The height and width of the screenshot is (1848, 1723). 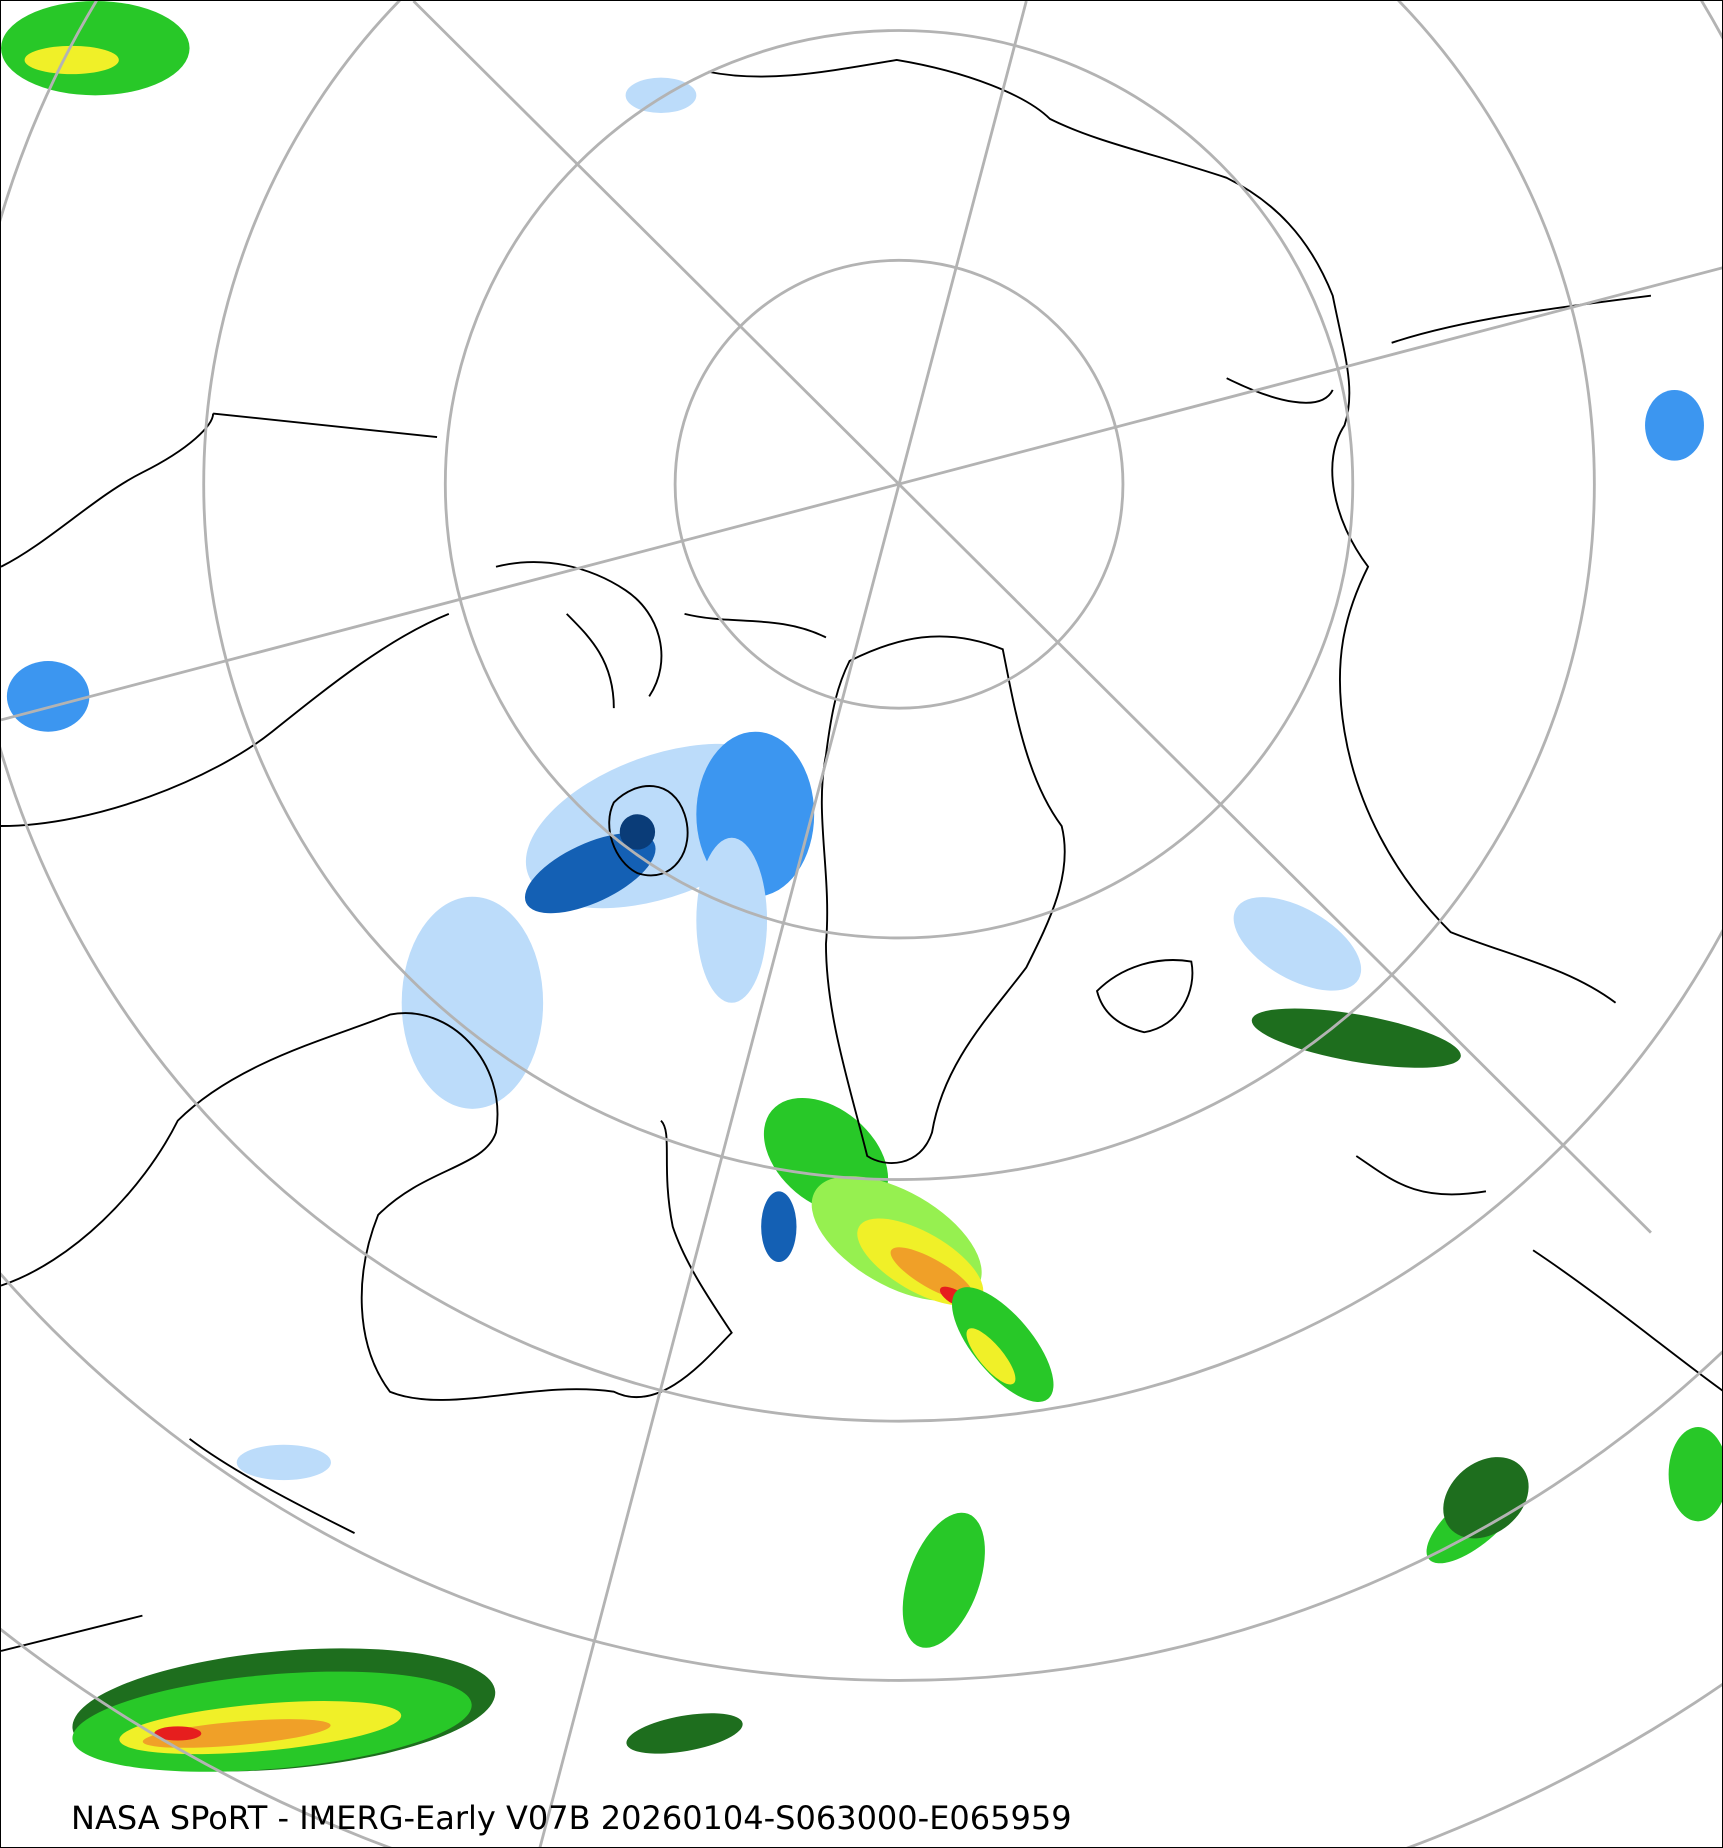 I want to click on precip-area-navy, so click(x=637, y=832).